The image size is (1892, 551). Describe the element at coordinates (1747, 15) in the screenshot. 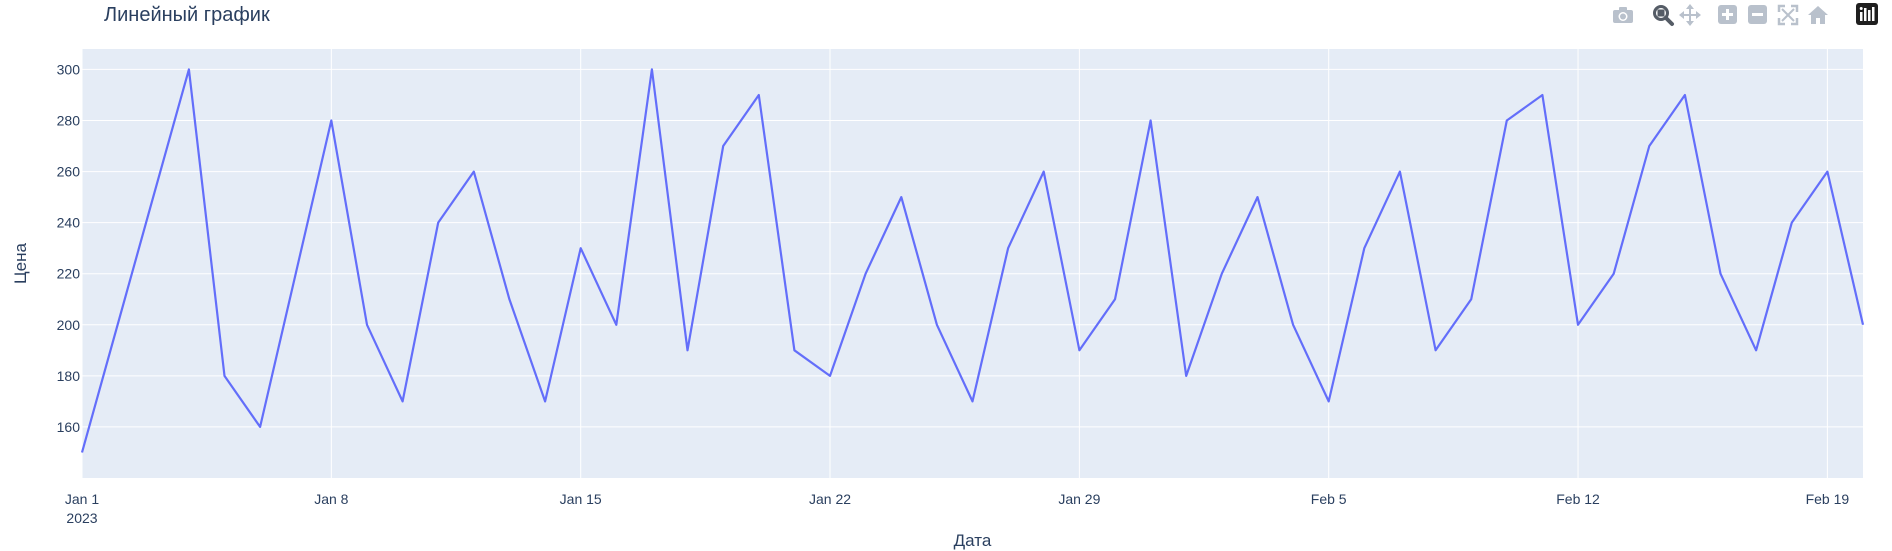

I see `modebar` at that location.